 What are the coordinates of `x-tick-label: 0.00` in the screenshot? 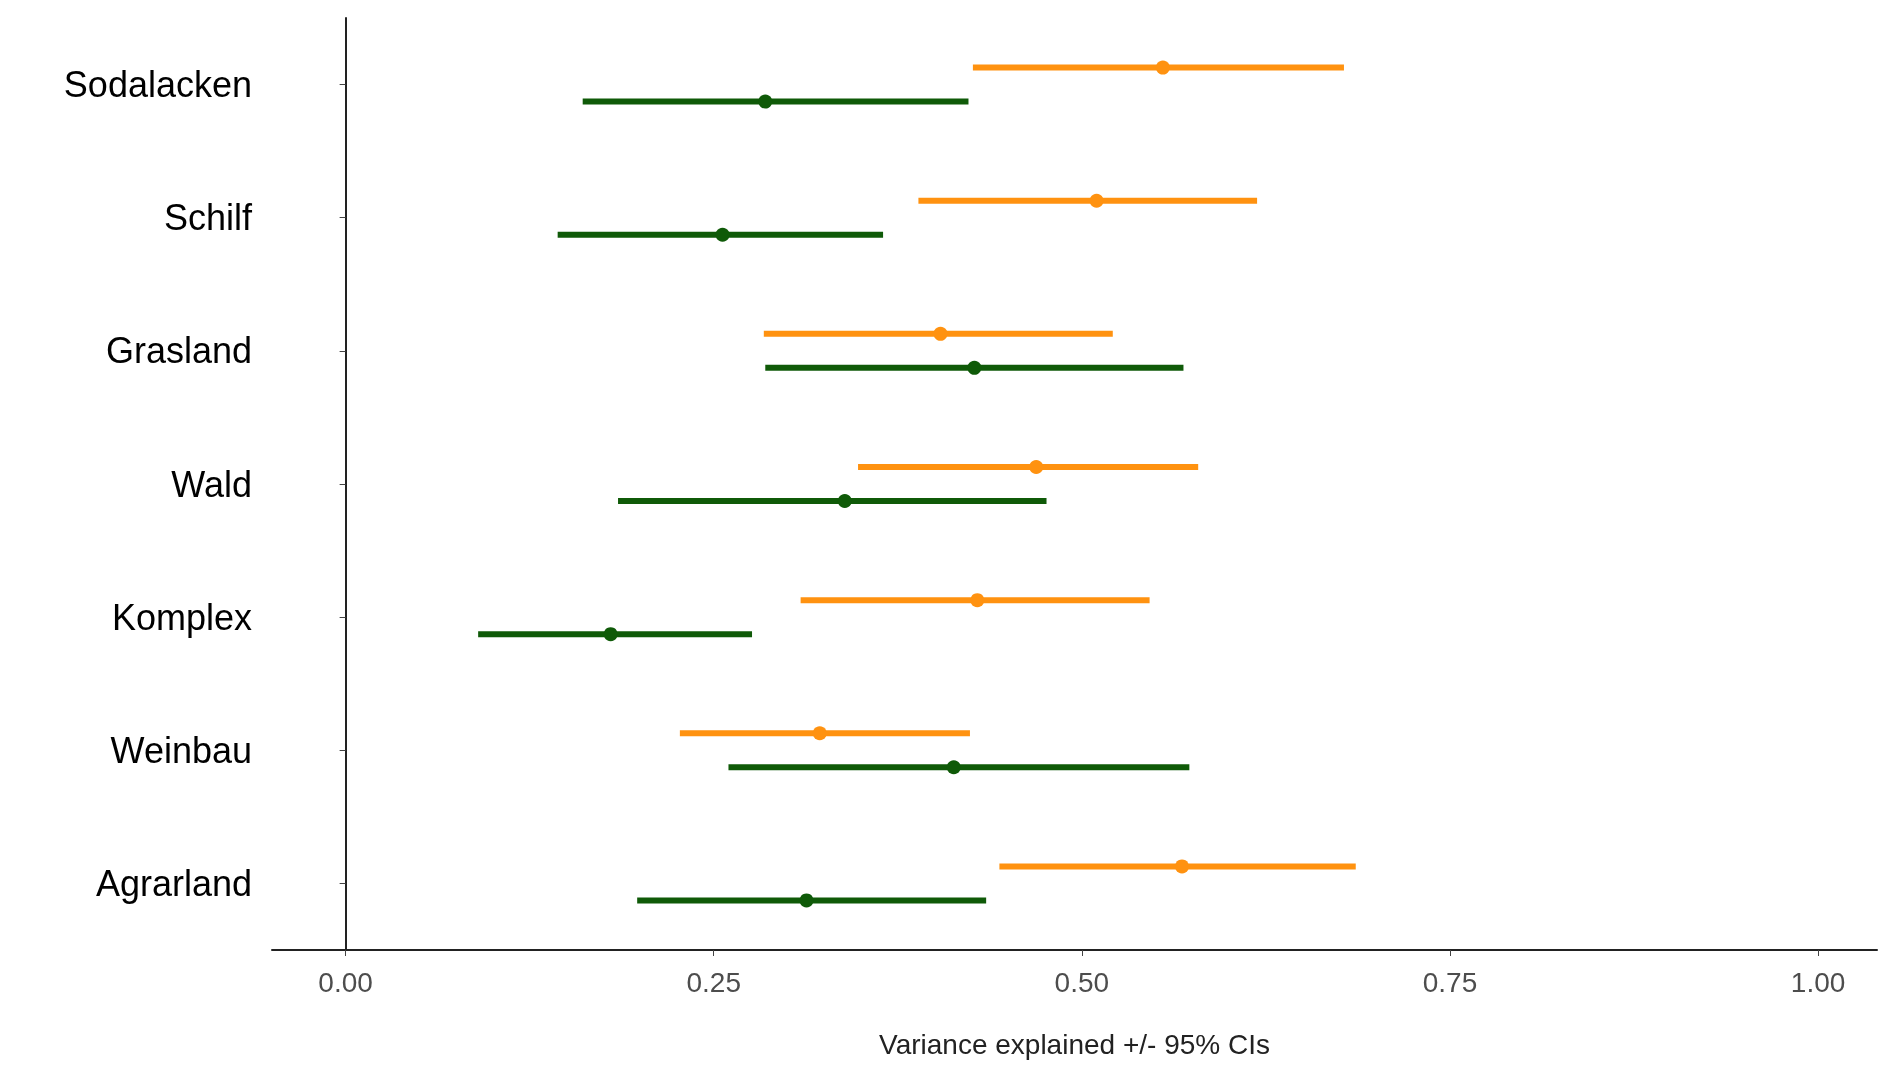 It's located at (345, 982).